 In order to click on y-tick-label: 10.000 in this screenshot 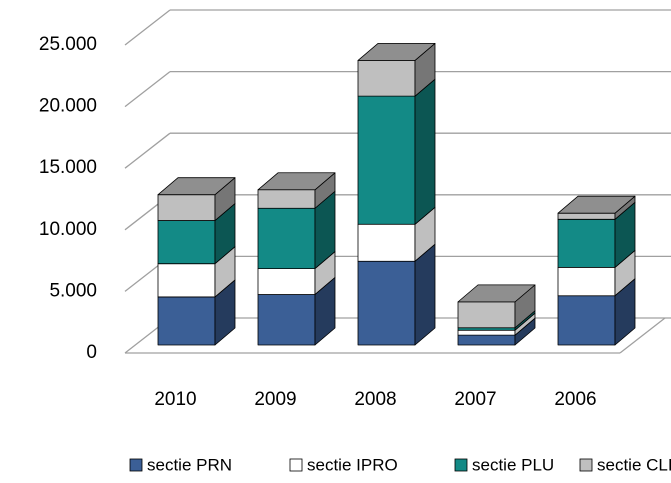, I will do `click(68, 229)`.